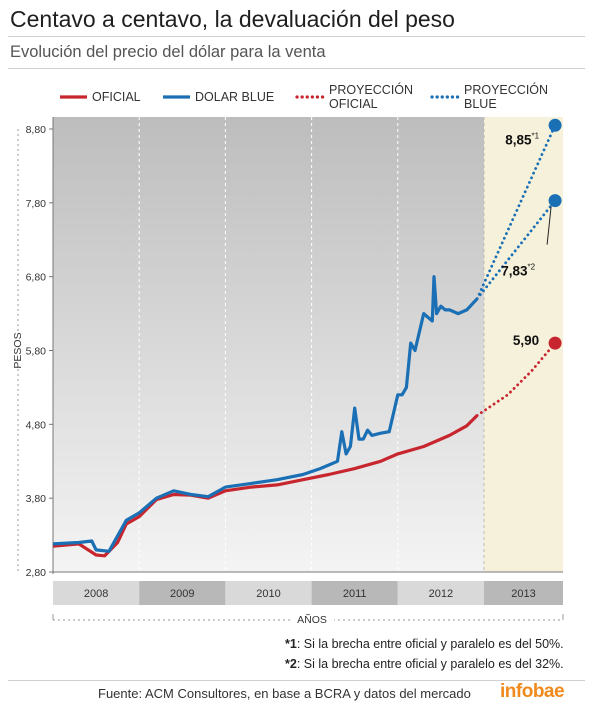 This screenshot has width=593, height=707. Describe the element at coordinates (36, 499) in the screenshot. I see `y-tick-label: 3,80` at that location.